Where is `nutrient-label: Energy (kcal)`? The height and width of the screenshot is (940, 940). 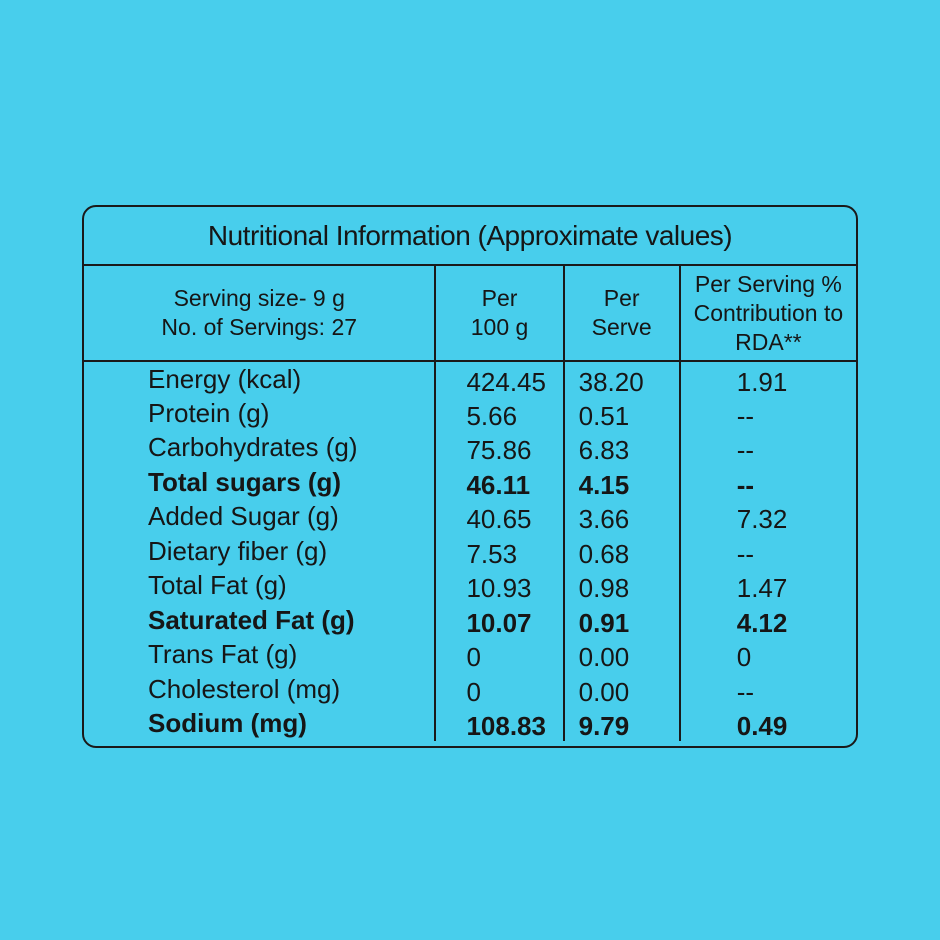
nutrient-label: Energy (kcal) is located at coordinates (225, 378).